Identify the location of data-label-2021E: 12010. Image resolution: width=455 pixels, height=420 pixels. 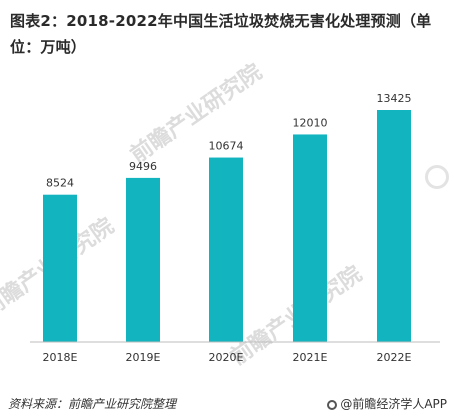
(310, 122).